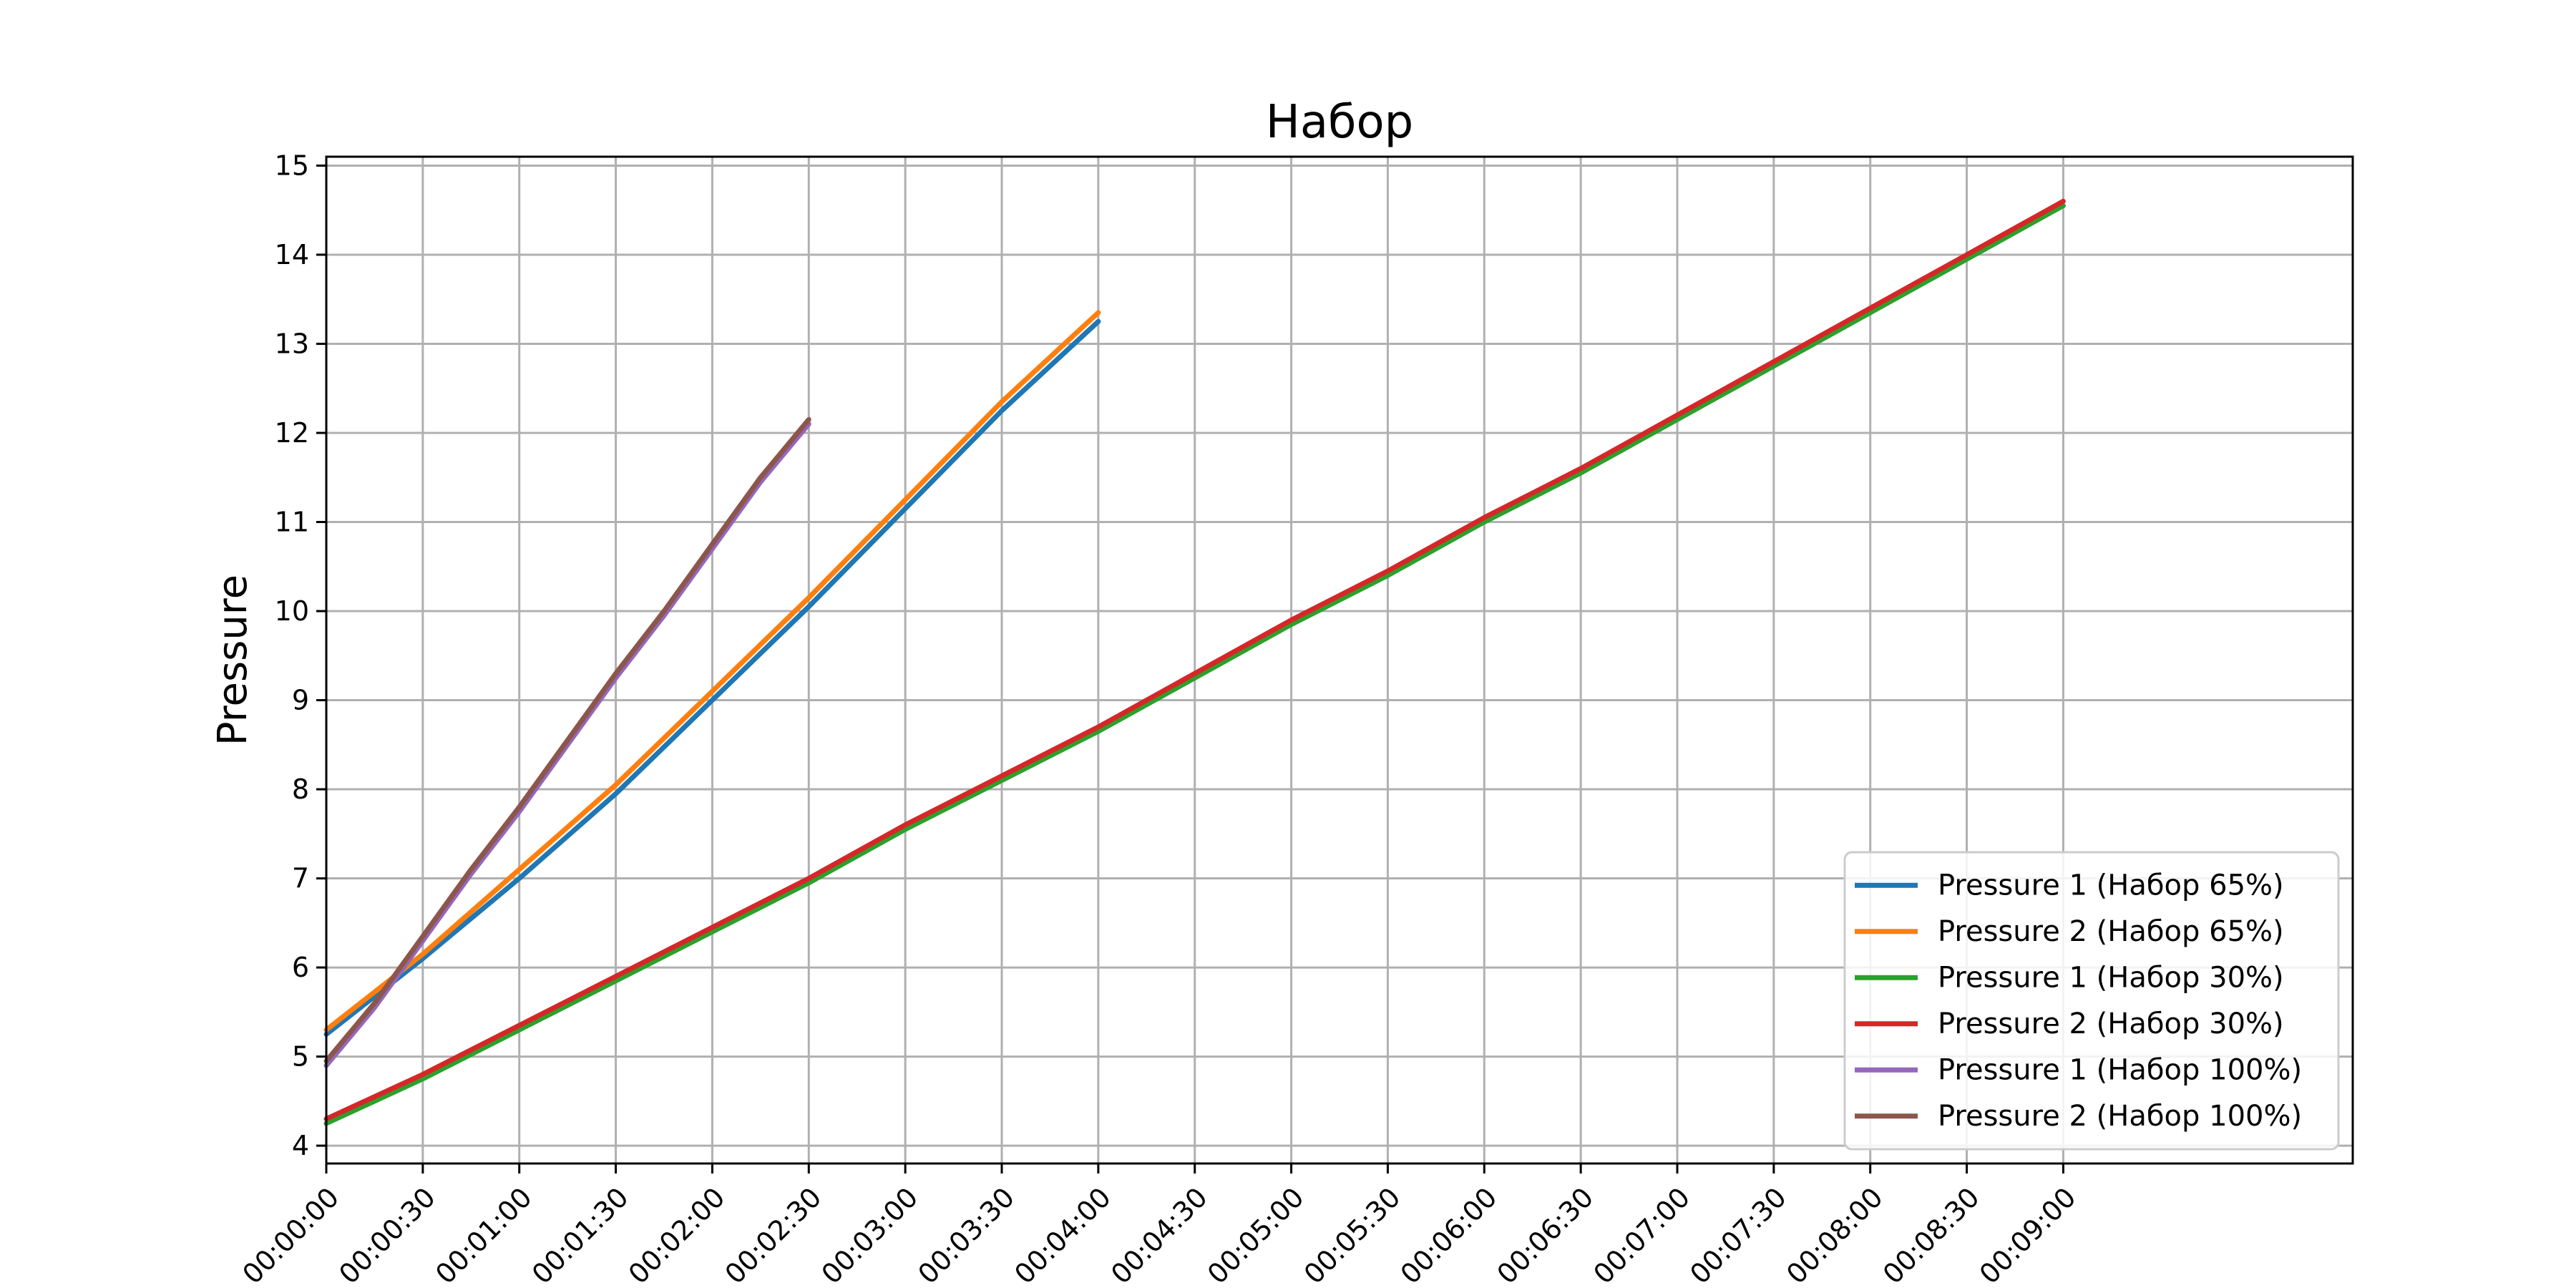 The height and width of the screenshot is (1288, 2576). What do you see at coordinates (1931, 1234) in the screenshot?
I see `x-tick-label: 00:08:30` at bounding box center [1931, 1234].